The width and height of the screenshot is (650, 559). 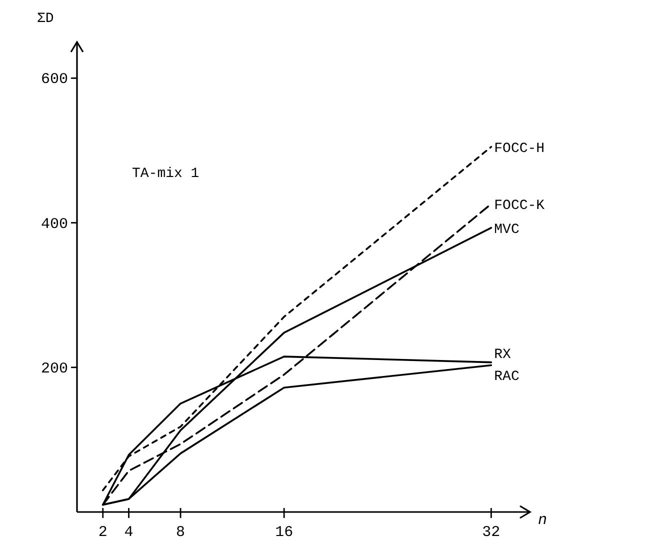 What do you see at coordinates (45, 19) in the screenshot?
I see `y-axis-title: ΣD` at bounding box center [45, 19].